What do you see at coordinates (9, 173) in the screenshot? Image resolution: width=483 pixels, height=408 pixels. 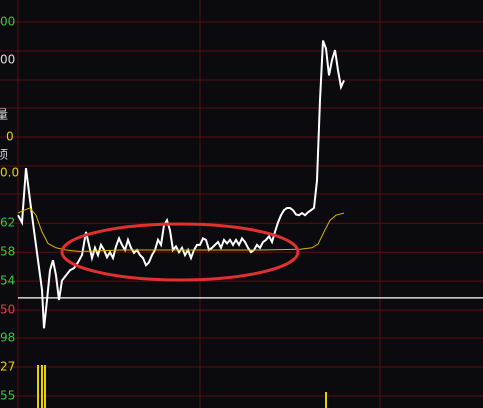 I see `axis-label: 0.0` at bounding box center [9, 173].